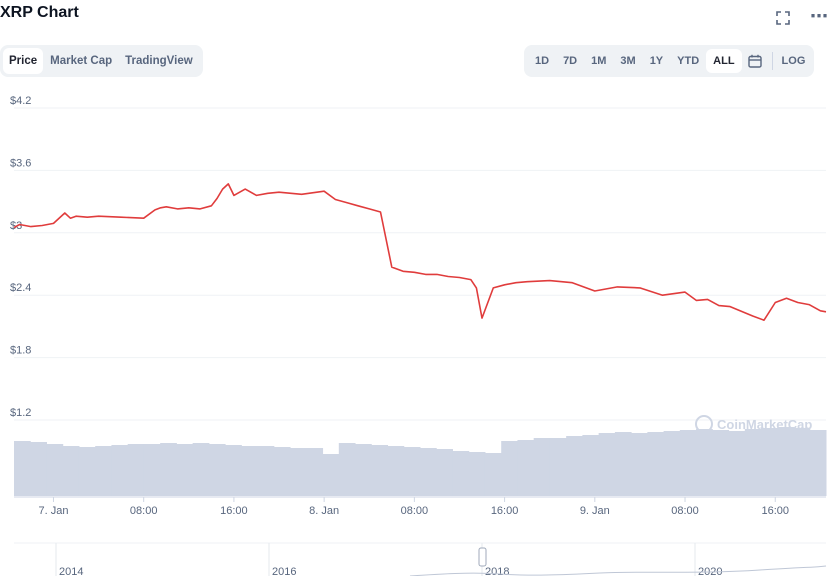 This screenshot has width=832, height=576. Describe the element at coordinates (20, 101) in the screenshot. I see `y-tick-label: $4.2` at that location.